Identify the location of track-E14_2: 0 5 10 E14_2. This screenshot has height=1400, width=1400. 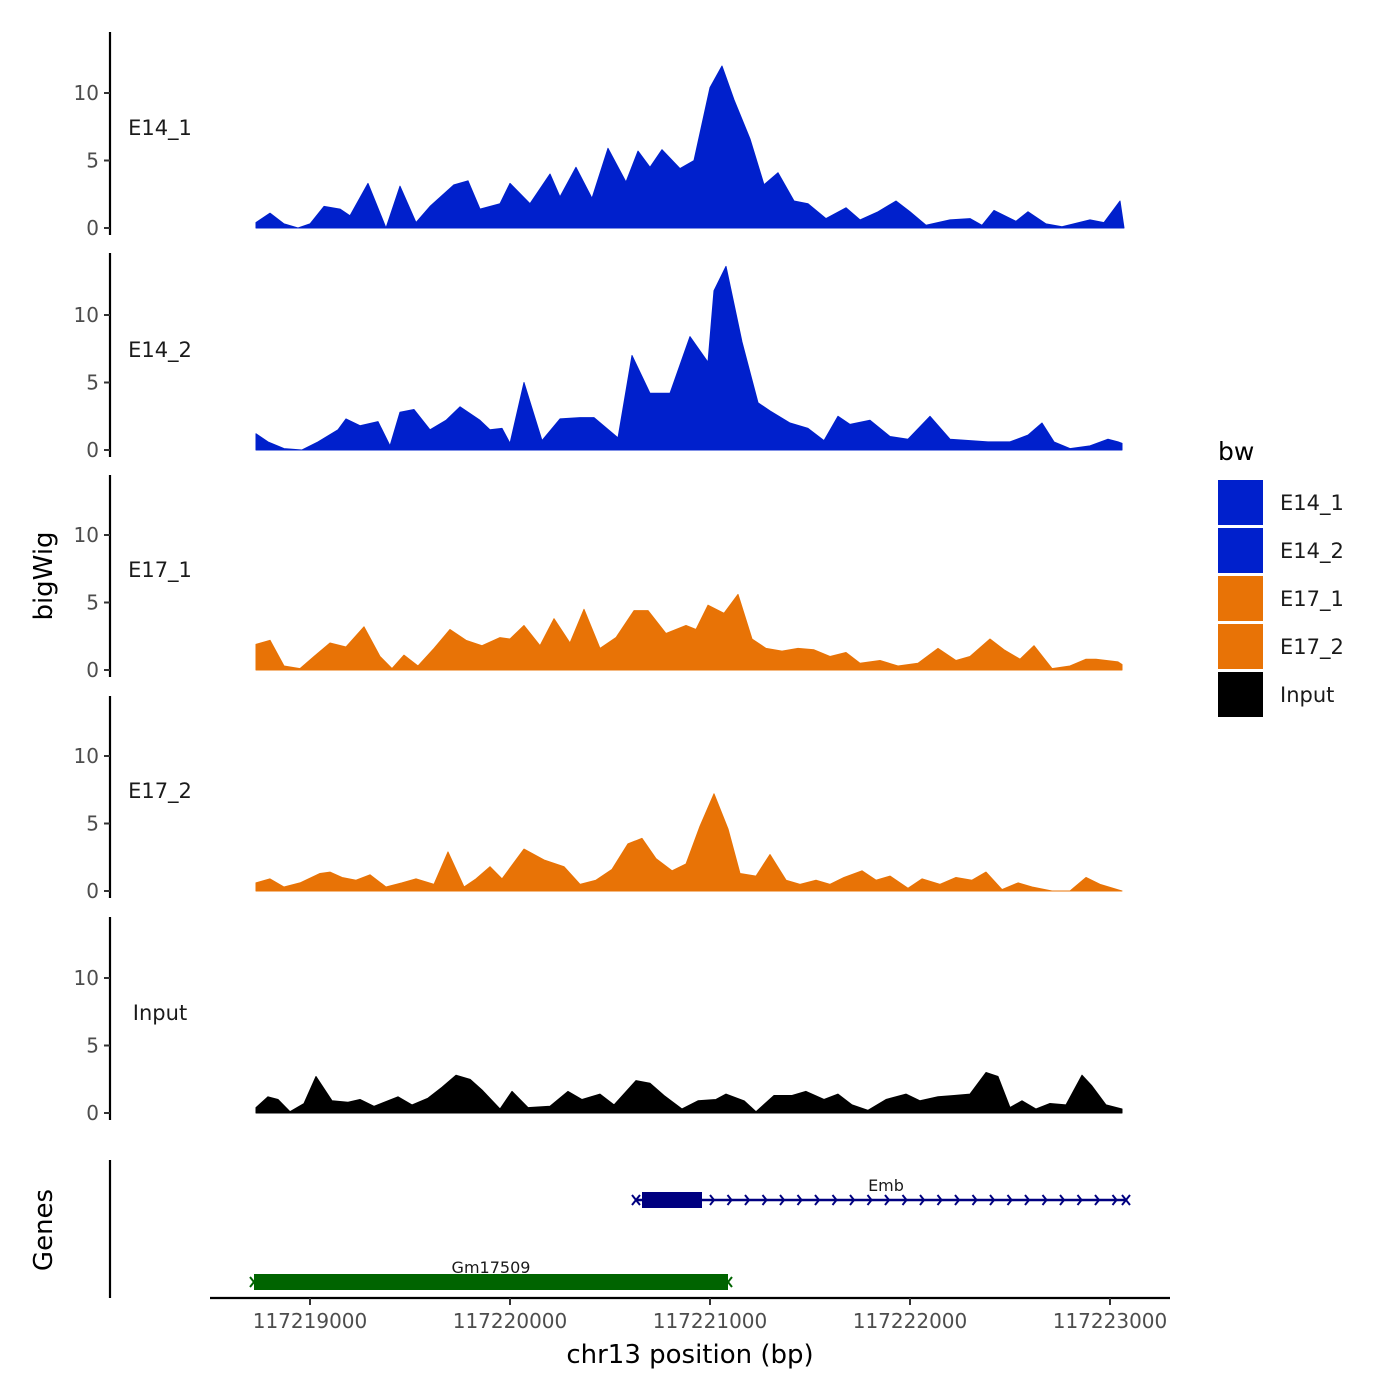
(598, 357).